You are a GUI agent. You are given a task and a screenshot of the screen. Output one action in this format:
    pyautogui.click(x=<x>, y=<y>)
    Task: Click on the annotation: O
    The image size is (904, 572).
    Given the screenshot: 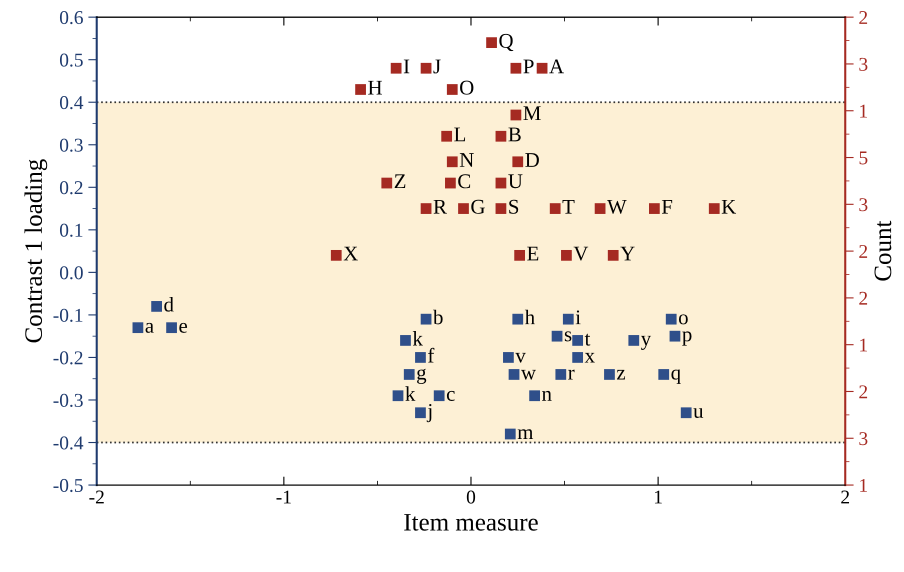 What is the action you would take?
    pyautogui.click(x=467, y=87)
    